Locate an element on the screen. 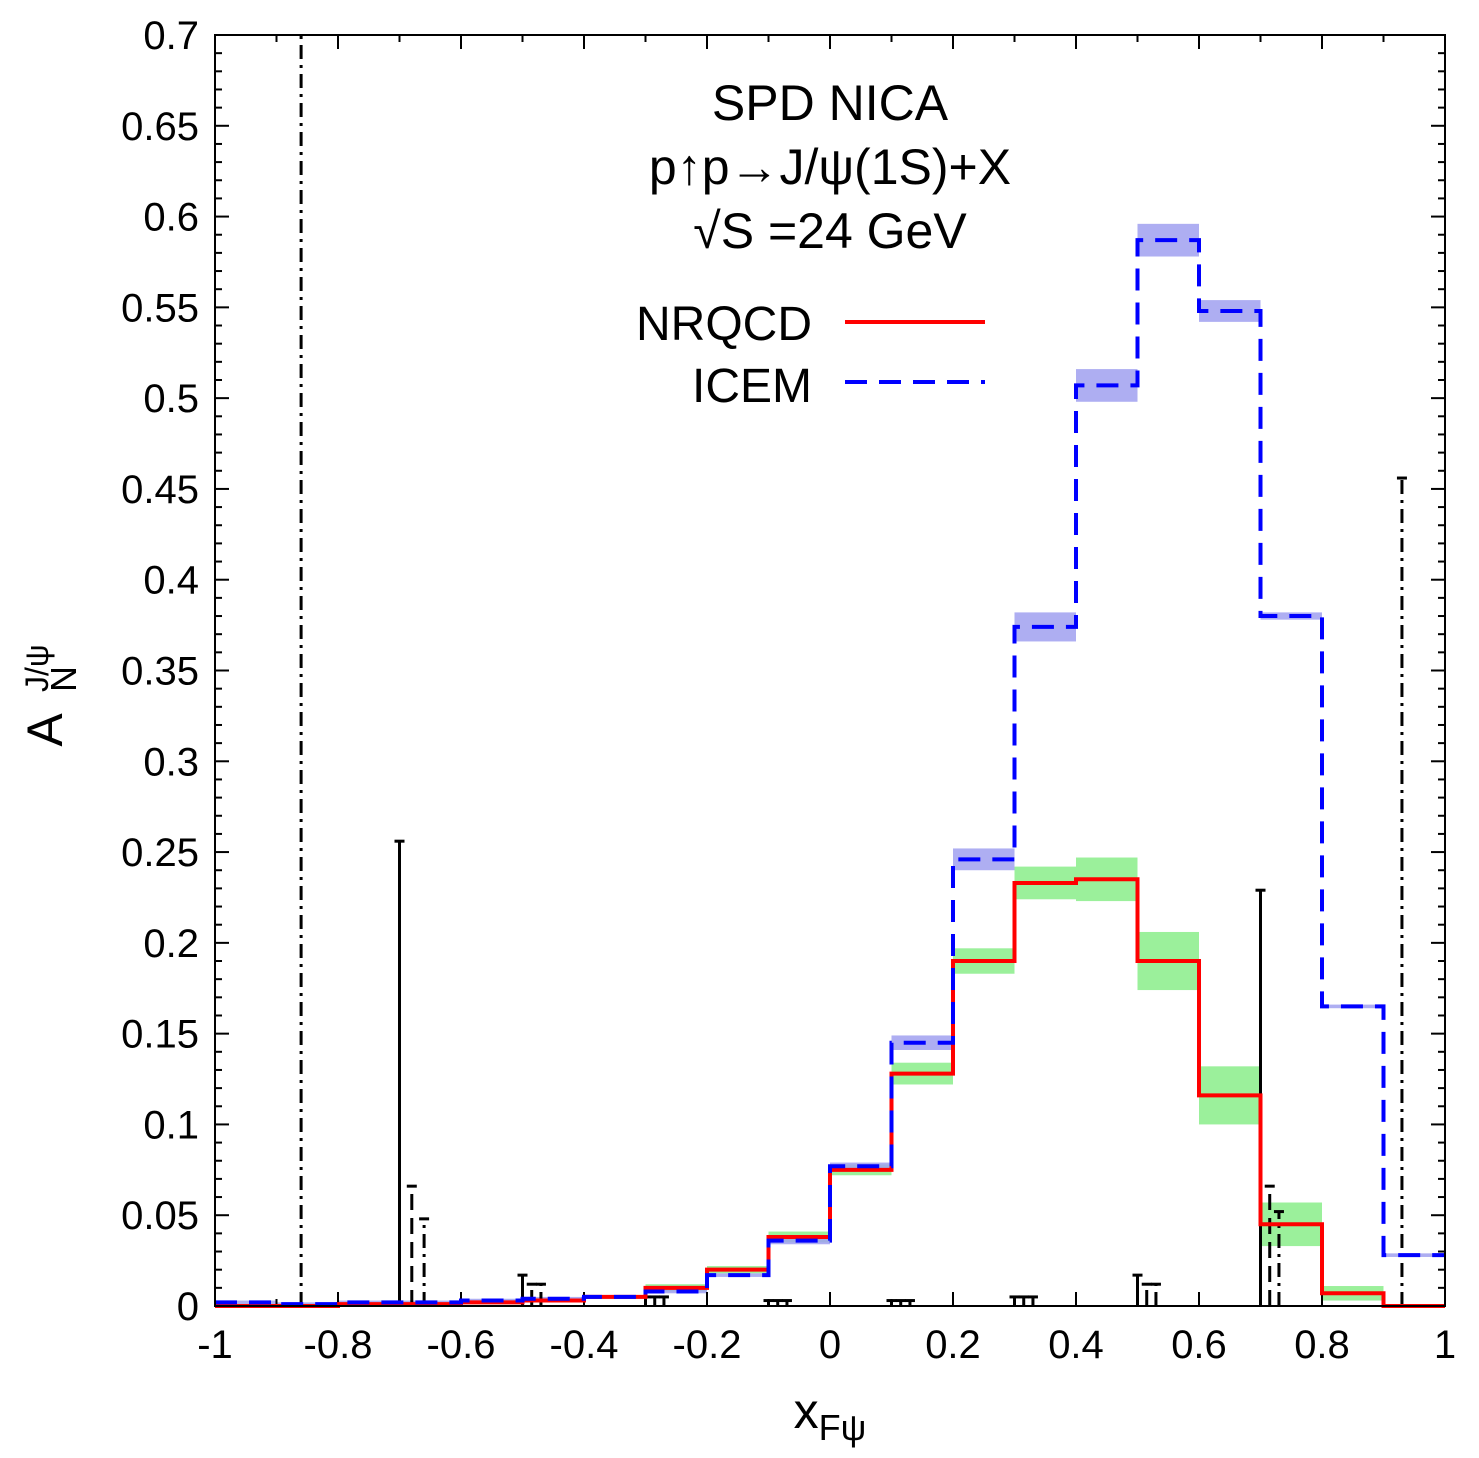 The image size is (1479, 1458). x-tick-label: -0.8 is located at coordinates (338, 1345).